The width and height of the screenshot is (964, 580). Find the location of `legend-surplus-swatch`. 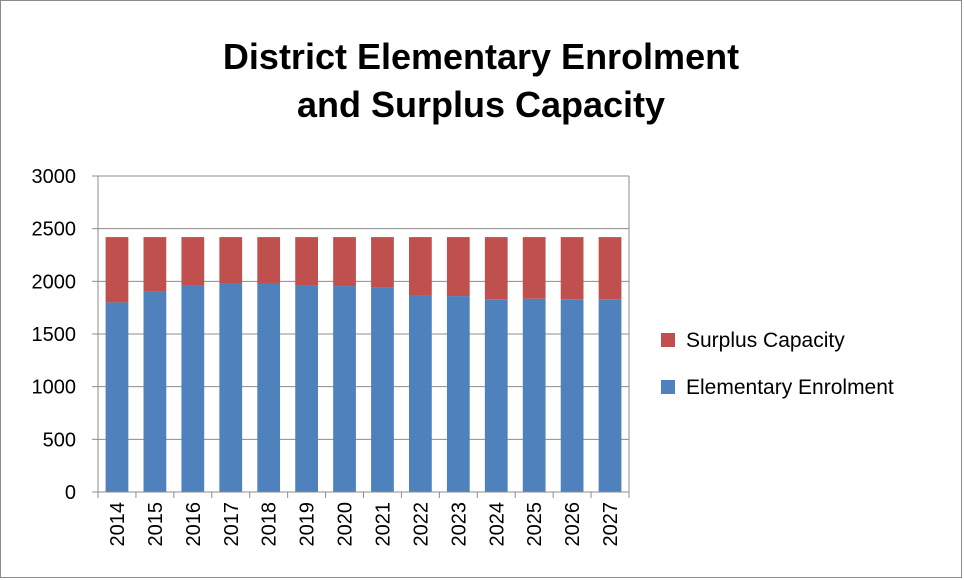

legend-surplus-swatch is located at coordinates (668, 340).